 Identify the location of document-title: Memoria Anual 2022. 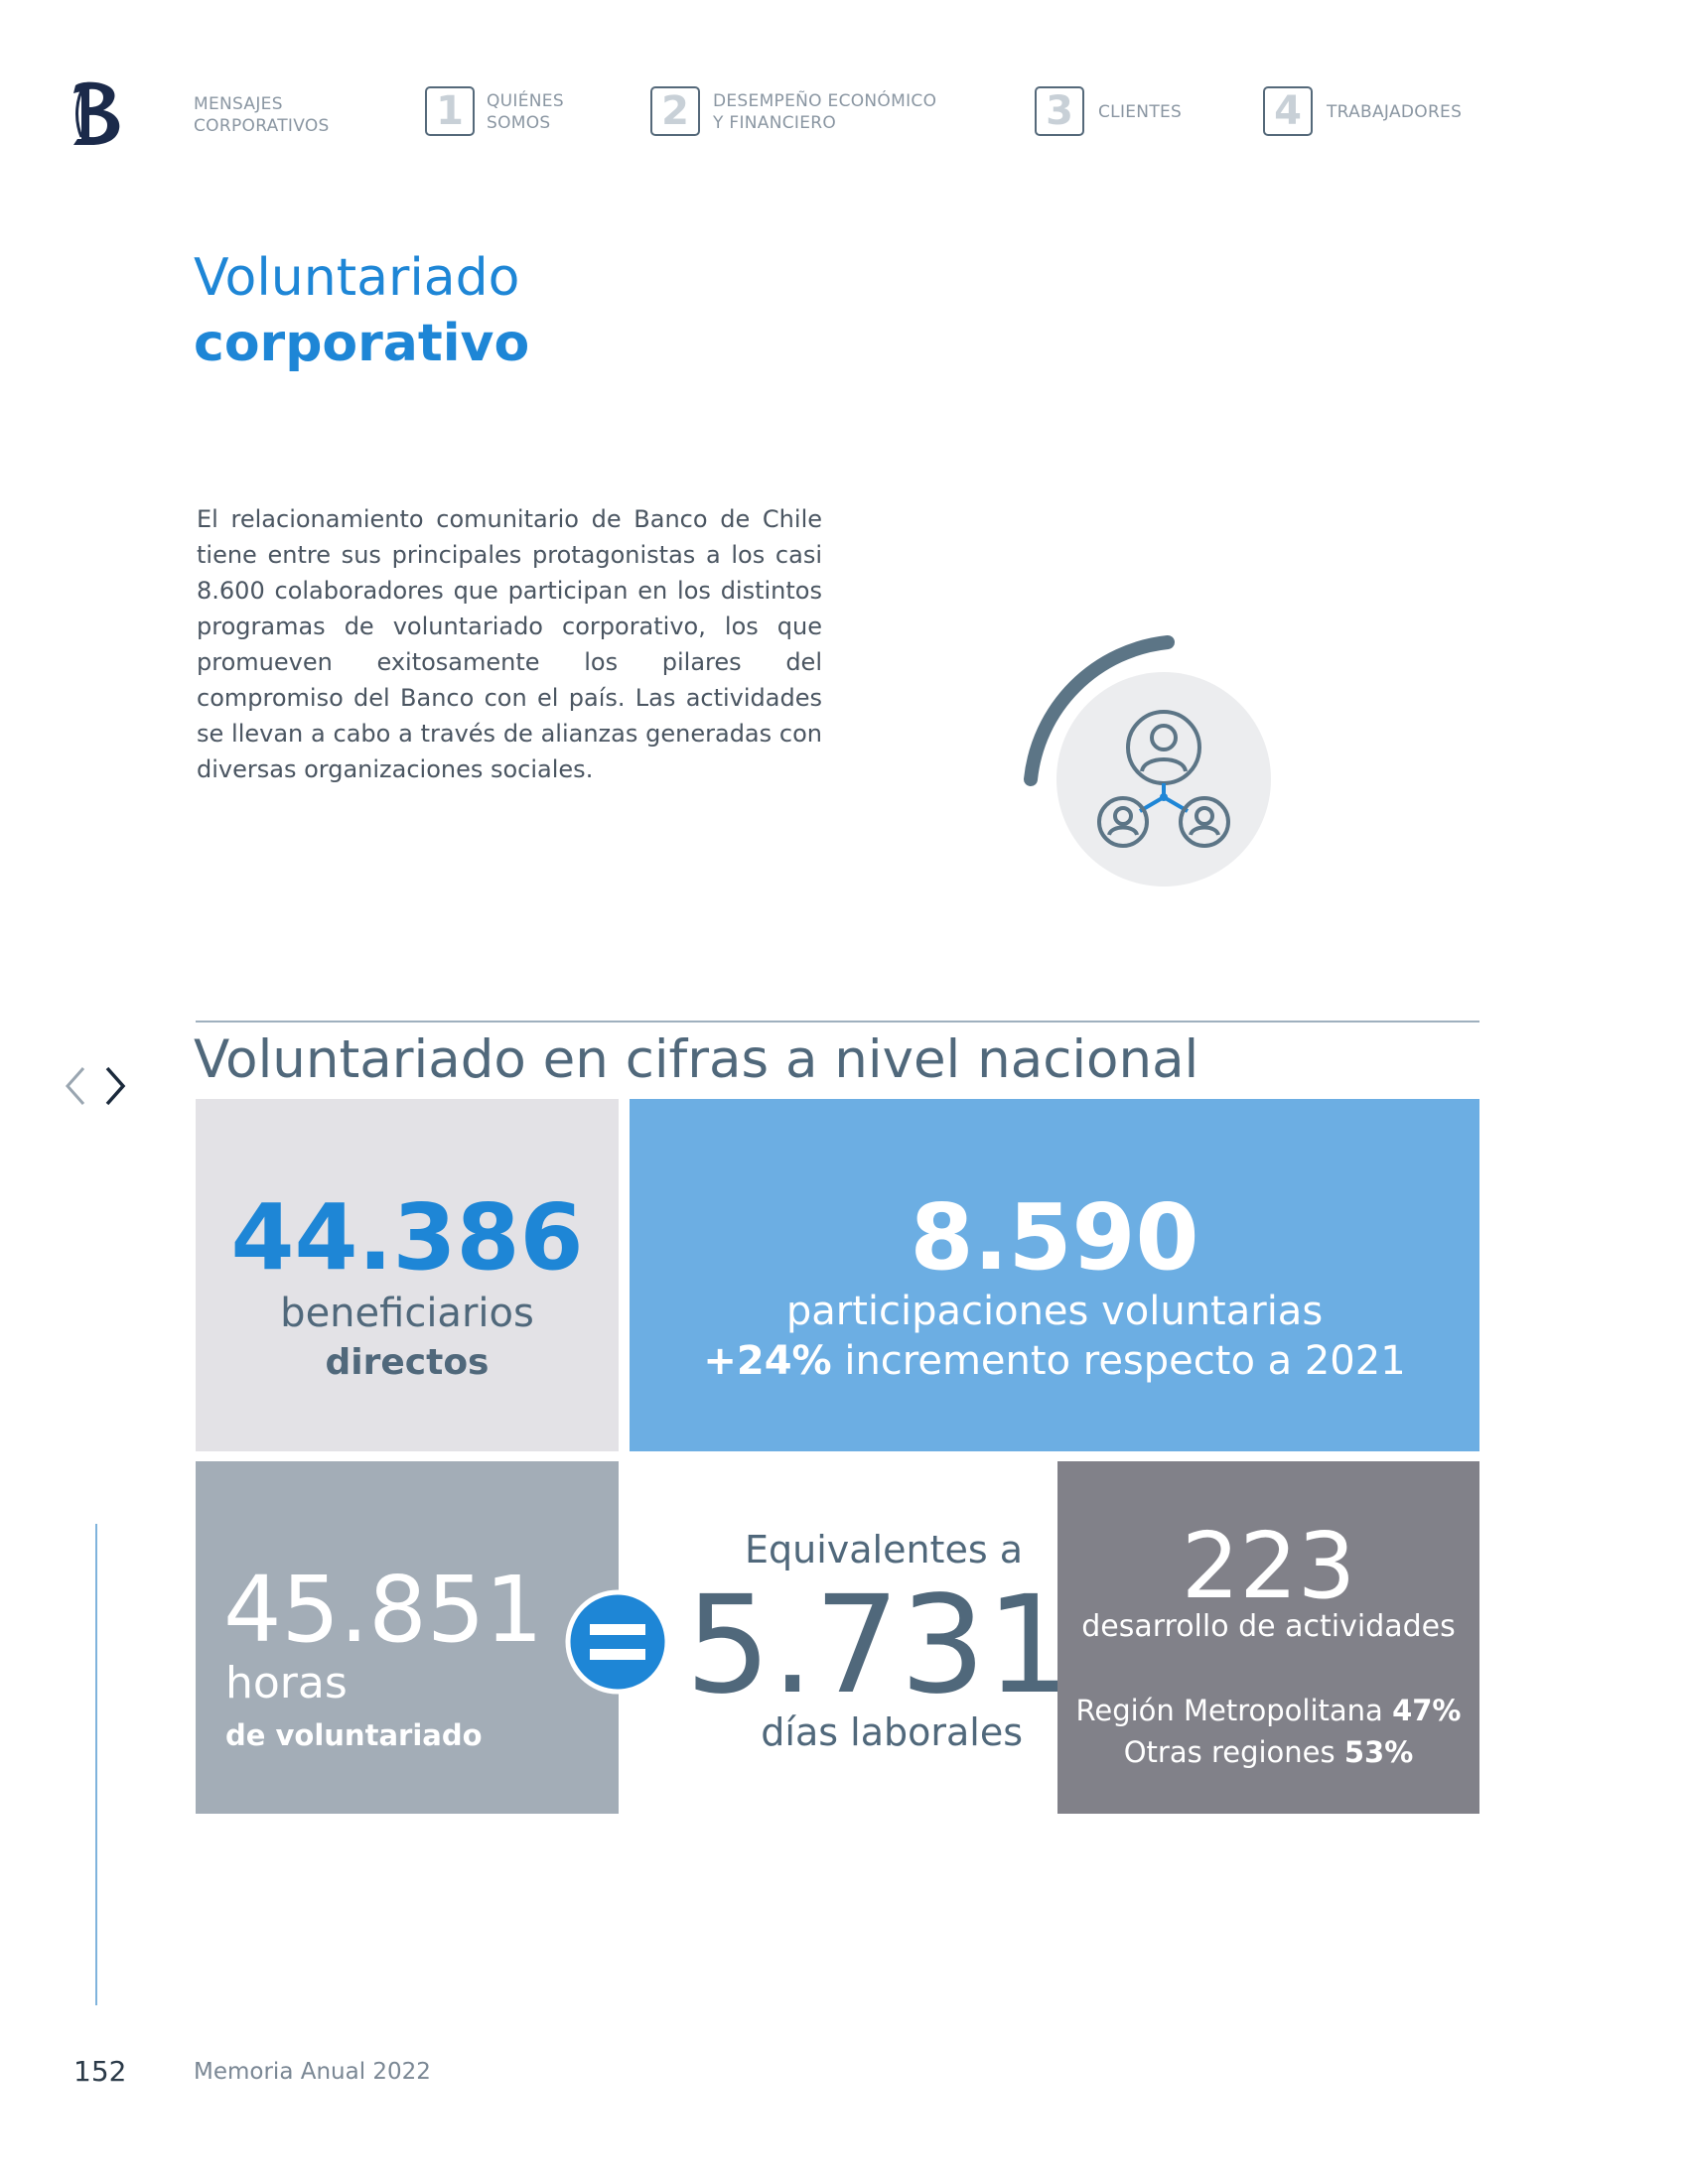
(312, 2072).